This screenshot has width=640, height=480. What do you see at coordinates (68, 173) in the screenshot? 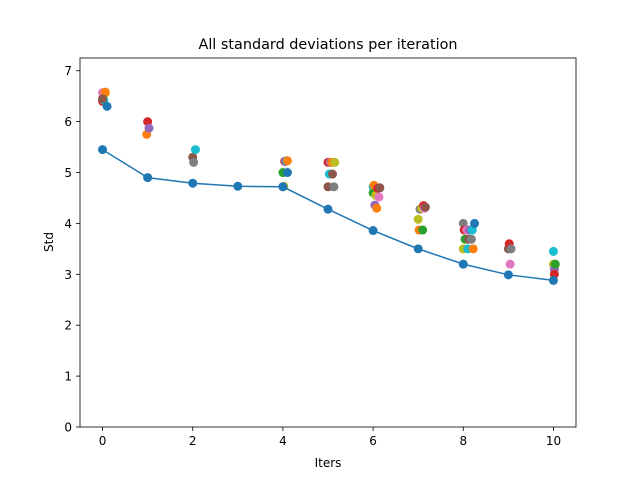
I see `y-tick-label: 5` at bounding box center [68, 173].